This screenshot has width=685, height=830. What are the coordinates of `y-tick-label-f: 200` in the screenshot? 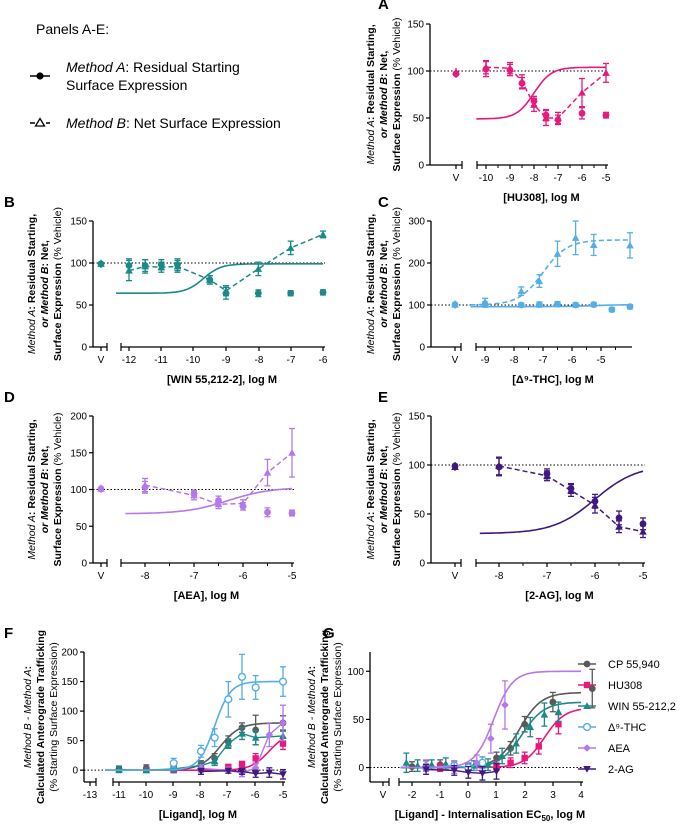 It's located at (69, 653).